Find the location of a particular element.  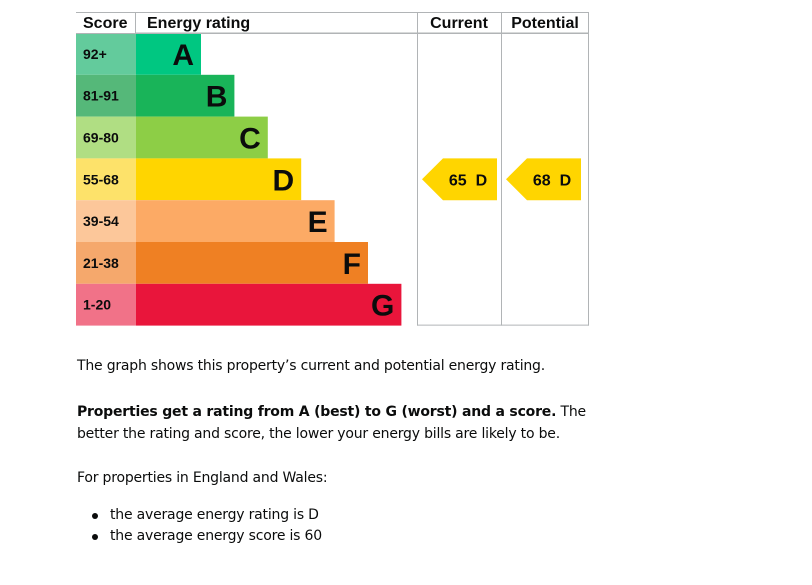

score-cell-b is located at coordinates (106, 95).